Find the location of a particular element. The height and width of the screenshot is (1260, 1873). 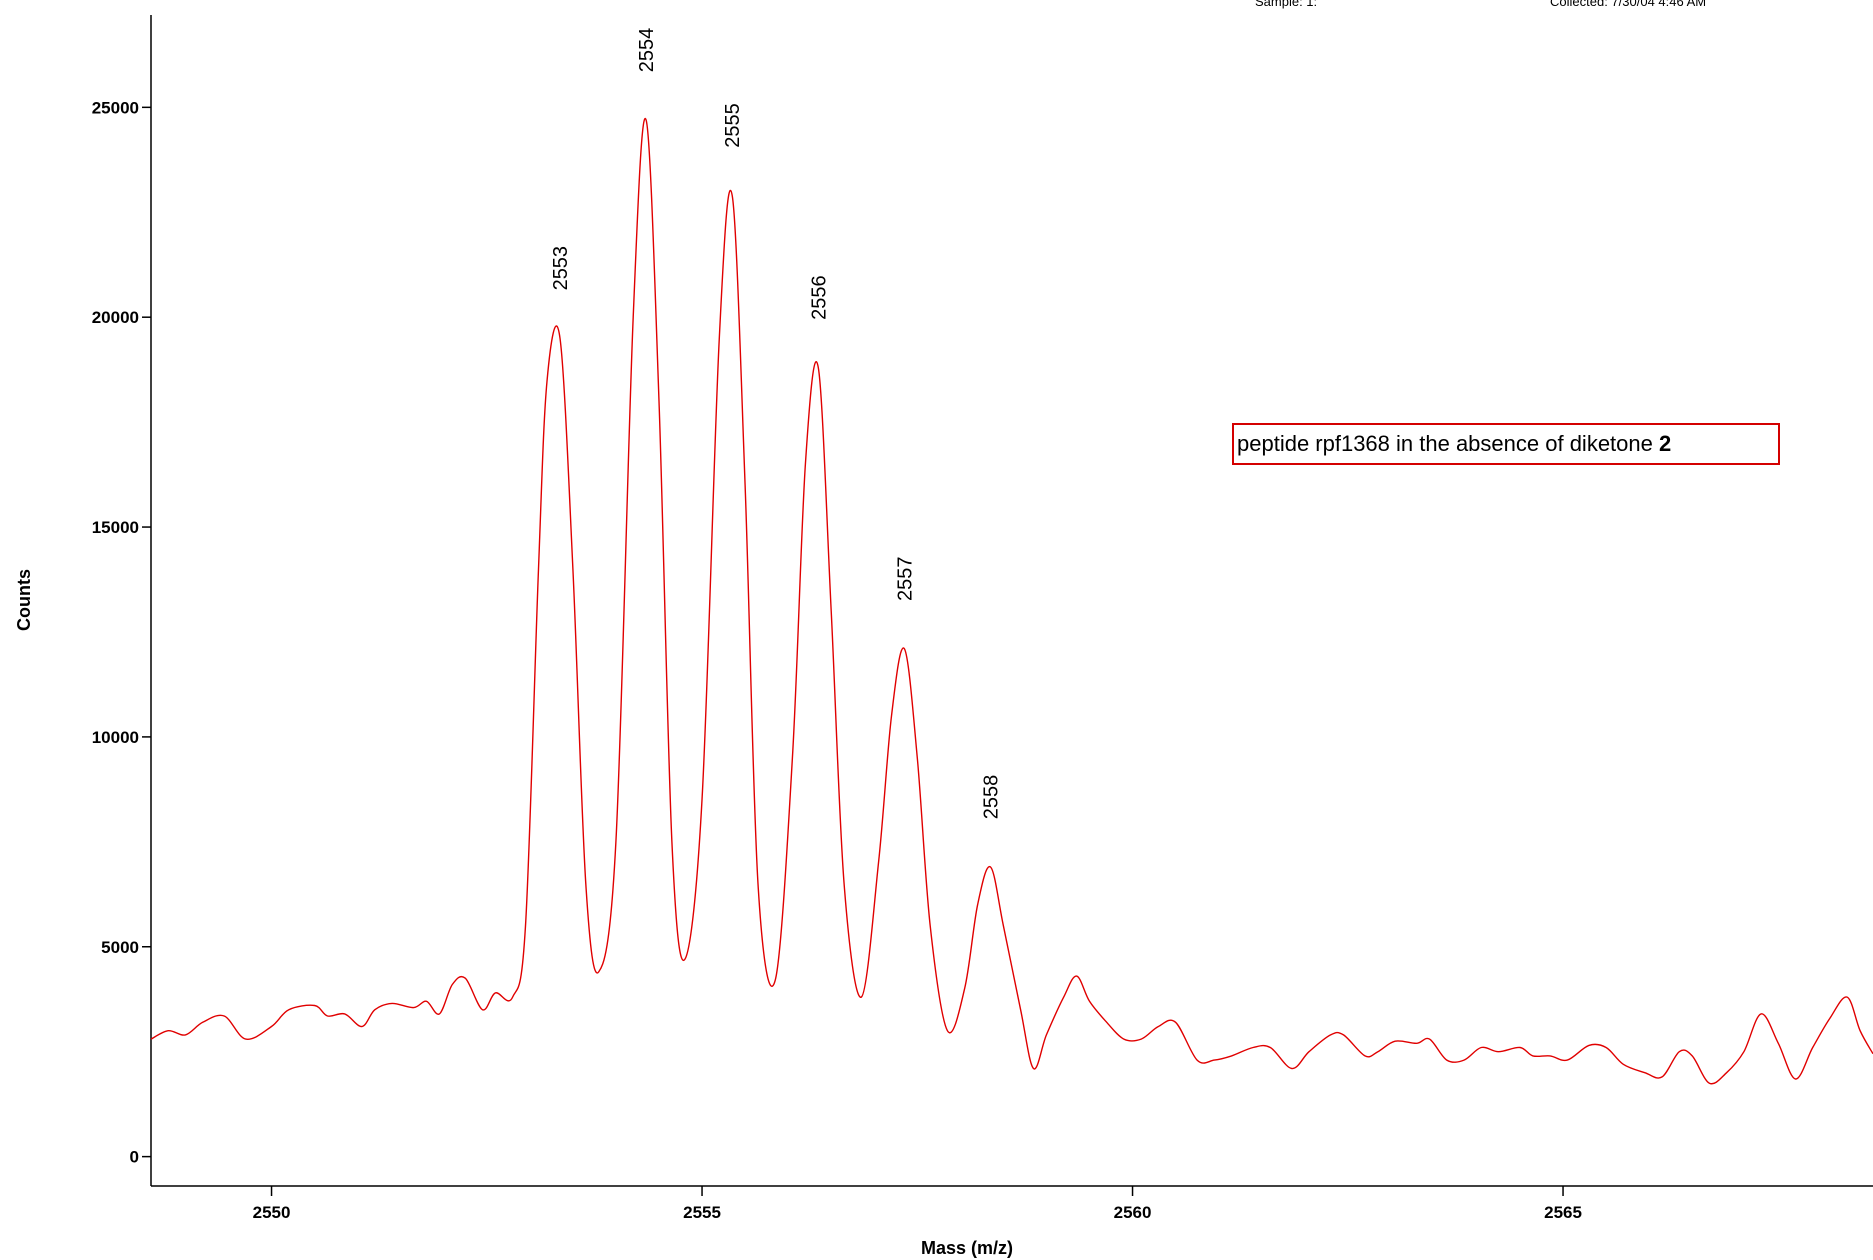

y-tick-label: 15000 is located at coordinates (115, 527).